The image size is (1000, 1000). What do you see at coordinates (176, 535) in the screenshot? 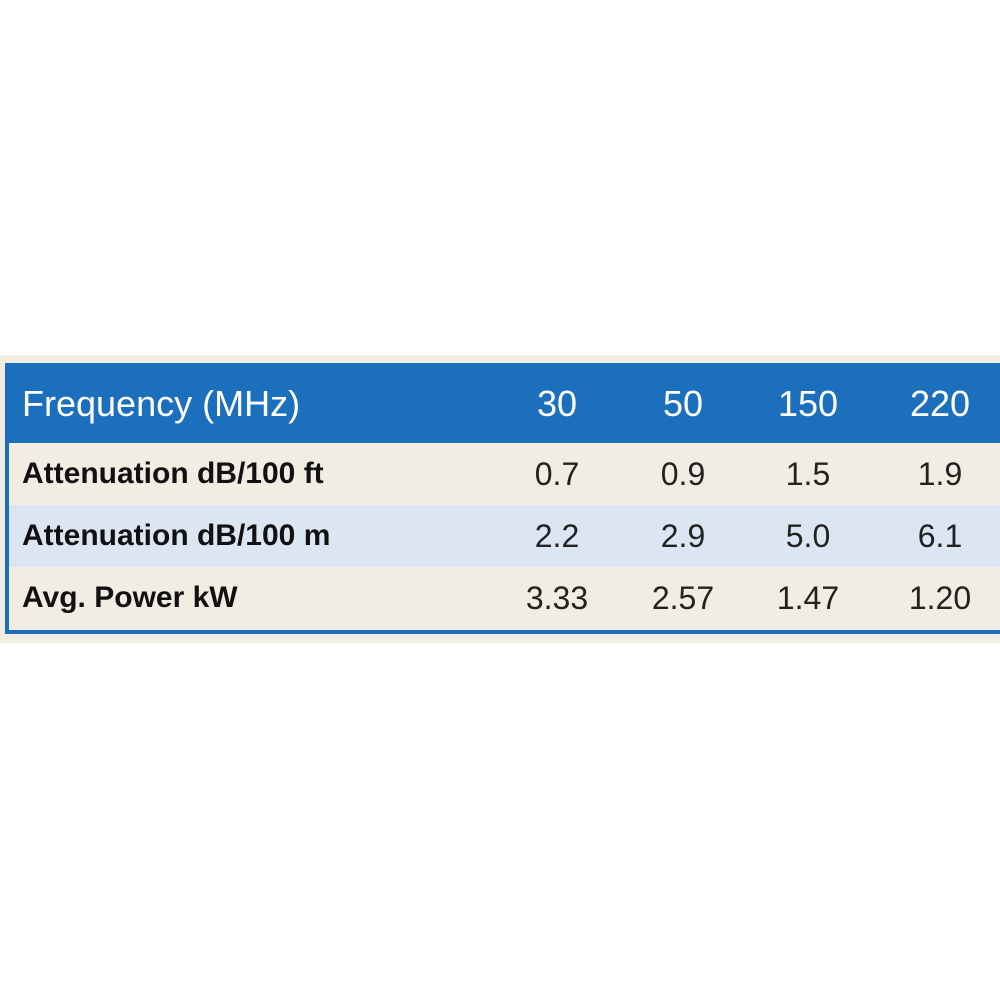
I see `row-label: Attenuation dB/100 m` at bounding box center [176, 535].